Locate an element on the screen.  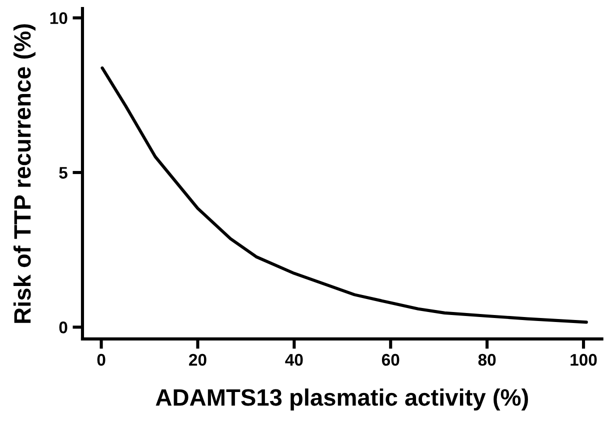
x-axis-title: ADAMTS13 plasmatic activity (%) is located at coordinates (342, 399).